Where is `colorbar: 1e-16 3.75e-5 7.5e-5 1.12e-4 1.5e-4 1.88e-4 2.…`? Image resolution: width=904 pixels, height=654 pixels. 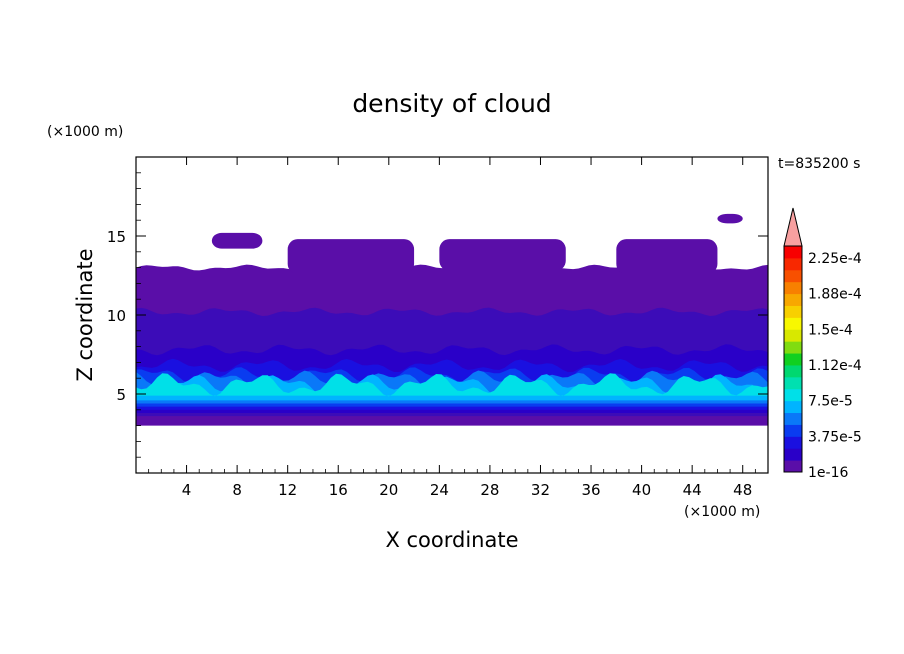
colorbar: 1e-16 3.75e-5 7.5e-5 1.12e-4 1.5e-4 1.88e-4 2.… is located at coordinates (822, 344).